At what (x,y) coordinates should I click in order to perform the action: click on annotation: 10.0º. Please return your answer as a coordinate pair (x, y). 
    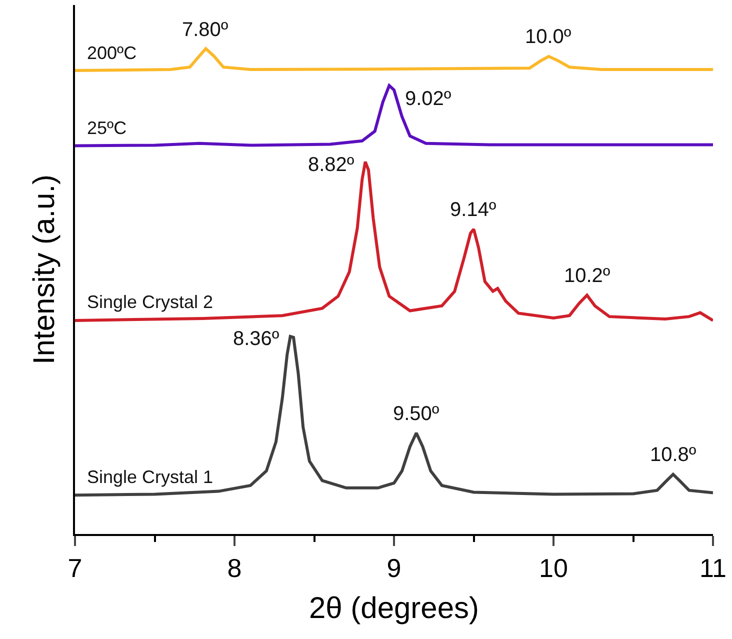
    Looking at the image, I should click on (548, 37).